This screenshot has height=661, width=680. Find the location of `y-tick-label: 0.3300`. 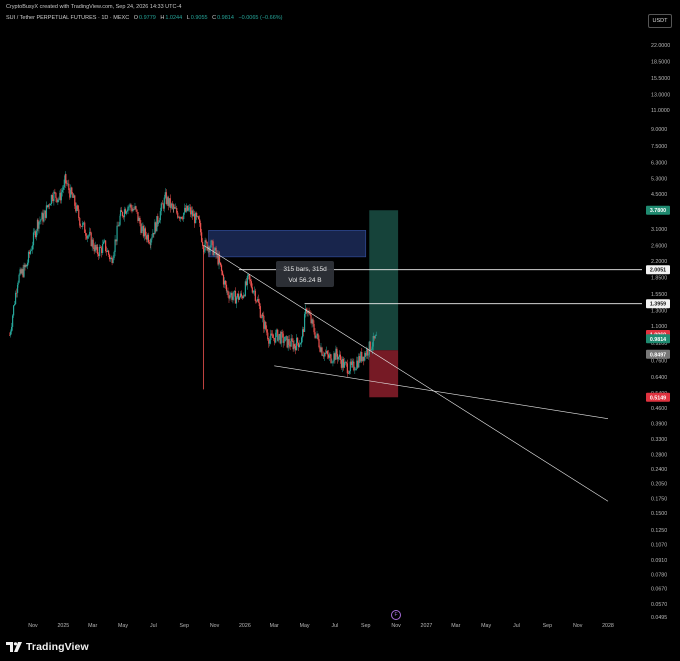

y-tick-label: 0.3300 is located at coordinates (659, 440).